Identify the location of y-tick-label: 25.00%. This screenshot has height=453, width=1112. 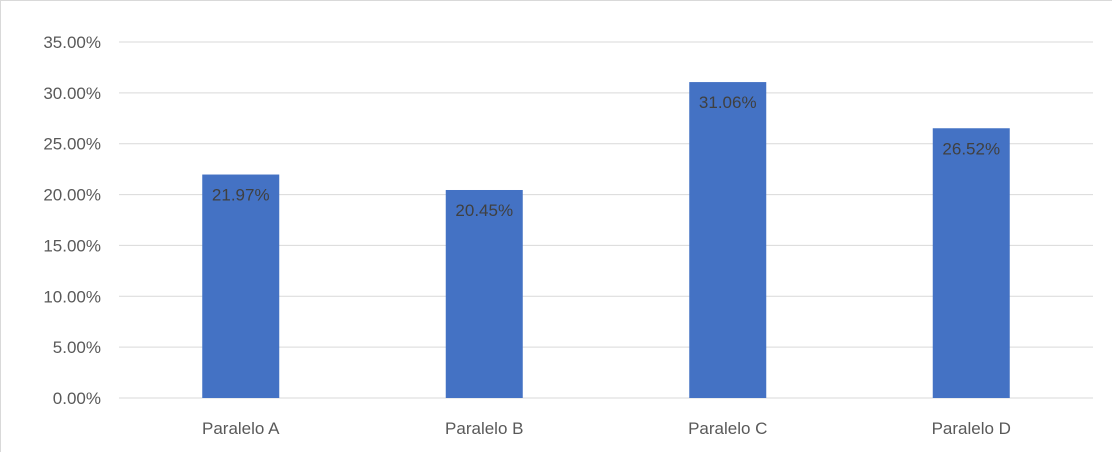
(72, 144).